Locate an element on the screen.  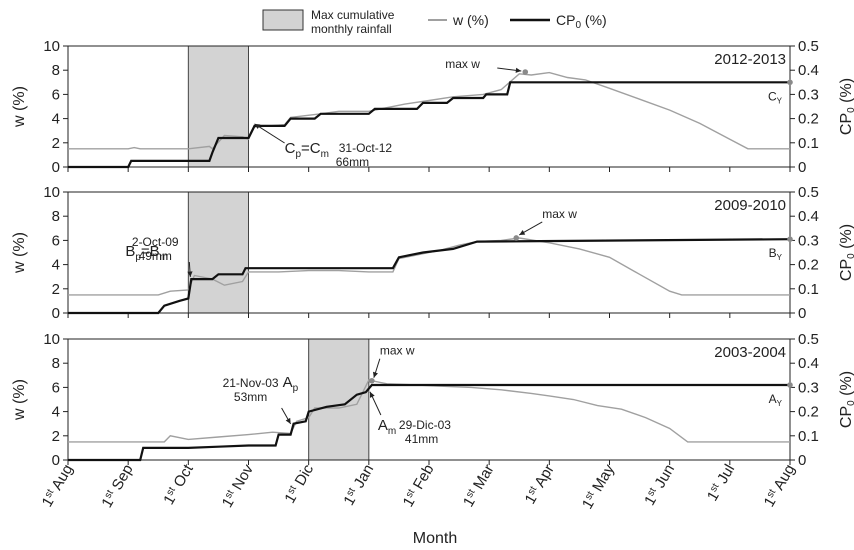
event-label: Bp=Bm is located at coordinates (146, 253).